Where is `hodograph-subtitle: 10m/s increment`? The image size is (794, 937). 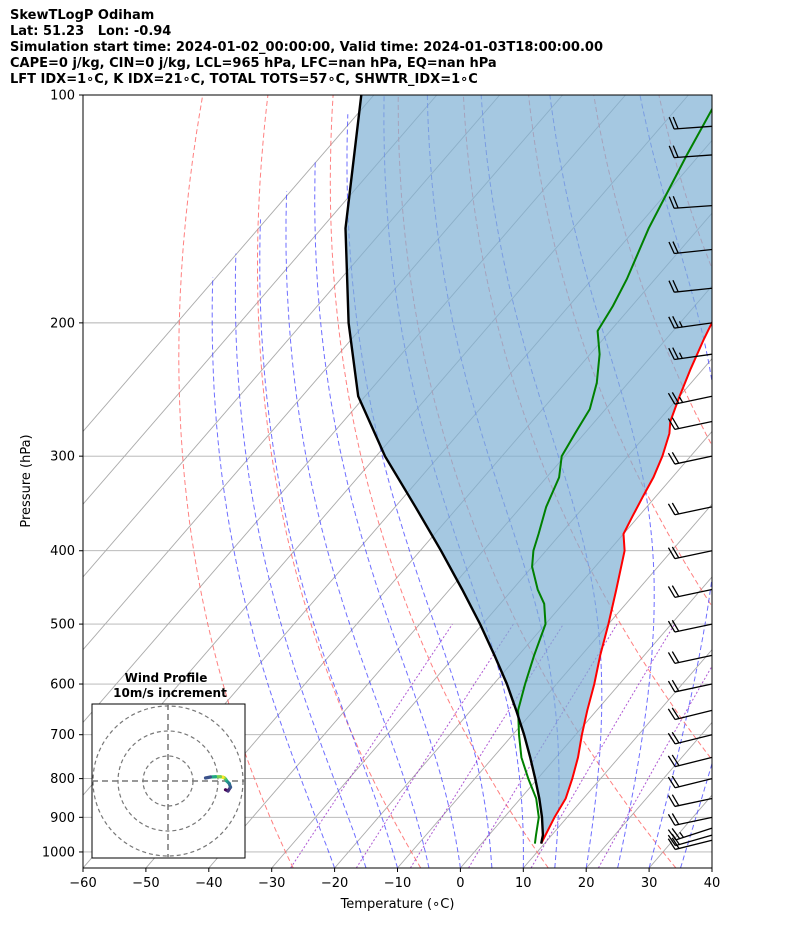
hodograph-subtitle: 10m/s increment is located at coordinates (170, 693).